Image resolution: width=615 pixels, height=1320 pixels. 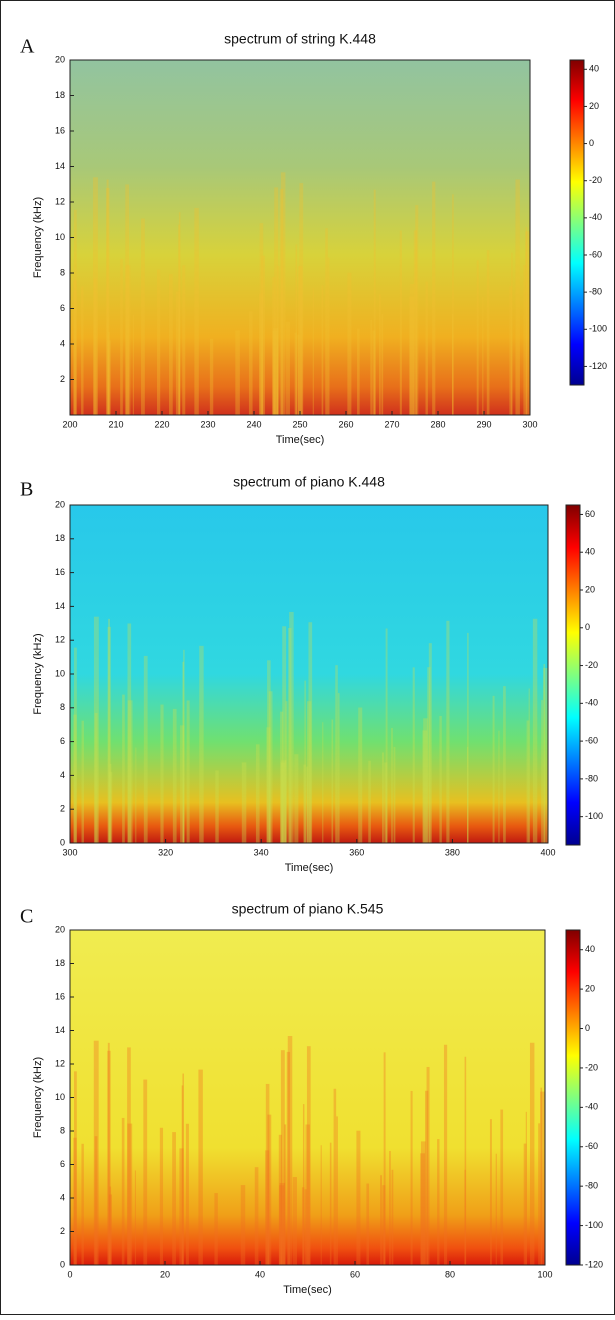 I want to click on y-tick-label: 2, so click(x=62, y=1231).